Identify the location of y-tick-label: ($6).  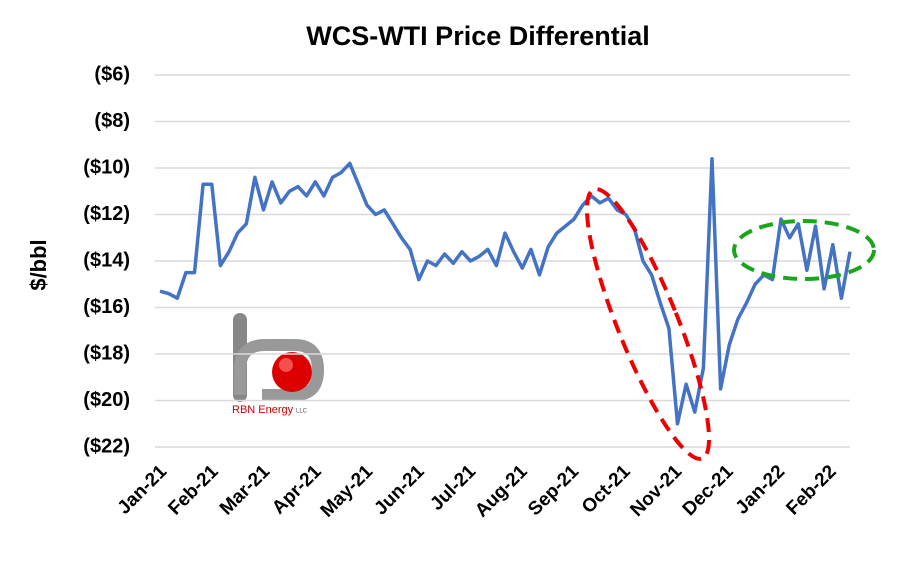
(112, 74).